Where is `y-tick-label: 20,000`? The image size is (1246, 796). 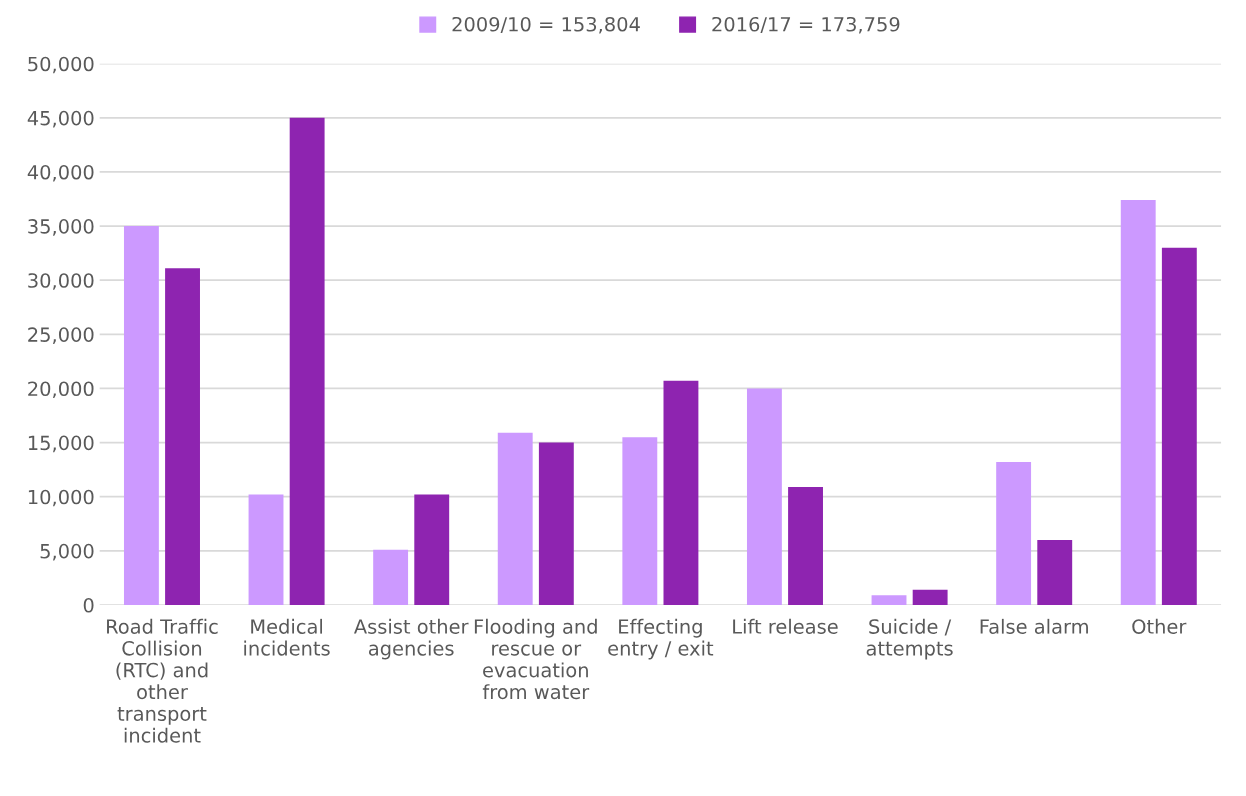
y-tick-label: 20,000 is located at coordinates (61, 390).